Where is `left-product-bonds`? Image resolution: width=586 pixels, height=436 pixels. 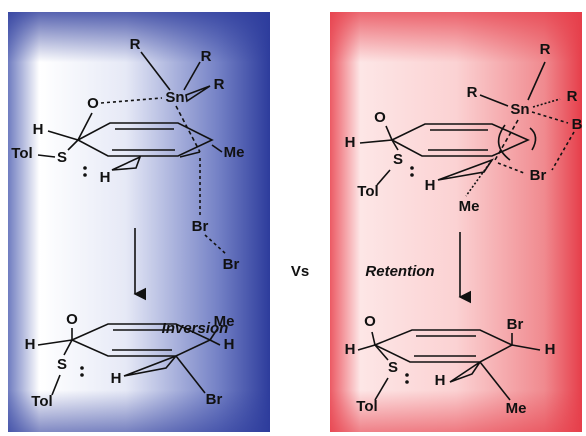 left-product-bonds is located at coordinates (129, 359).